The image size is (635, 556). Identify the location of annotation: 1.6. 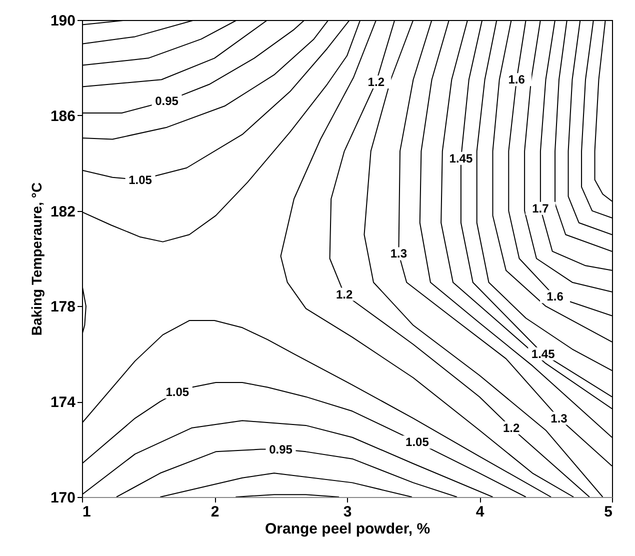
(517, 79).